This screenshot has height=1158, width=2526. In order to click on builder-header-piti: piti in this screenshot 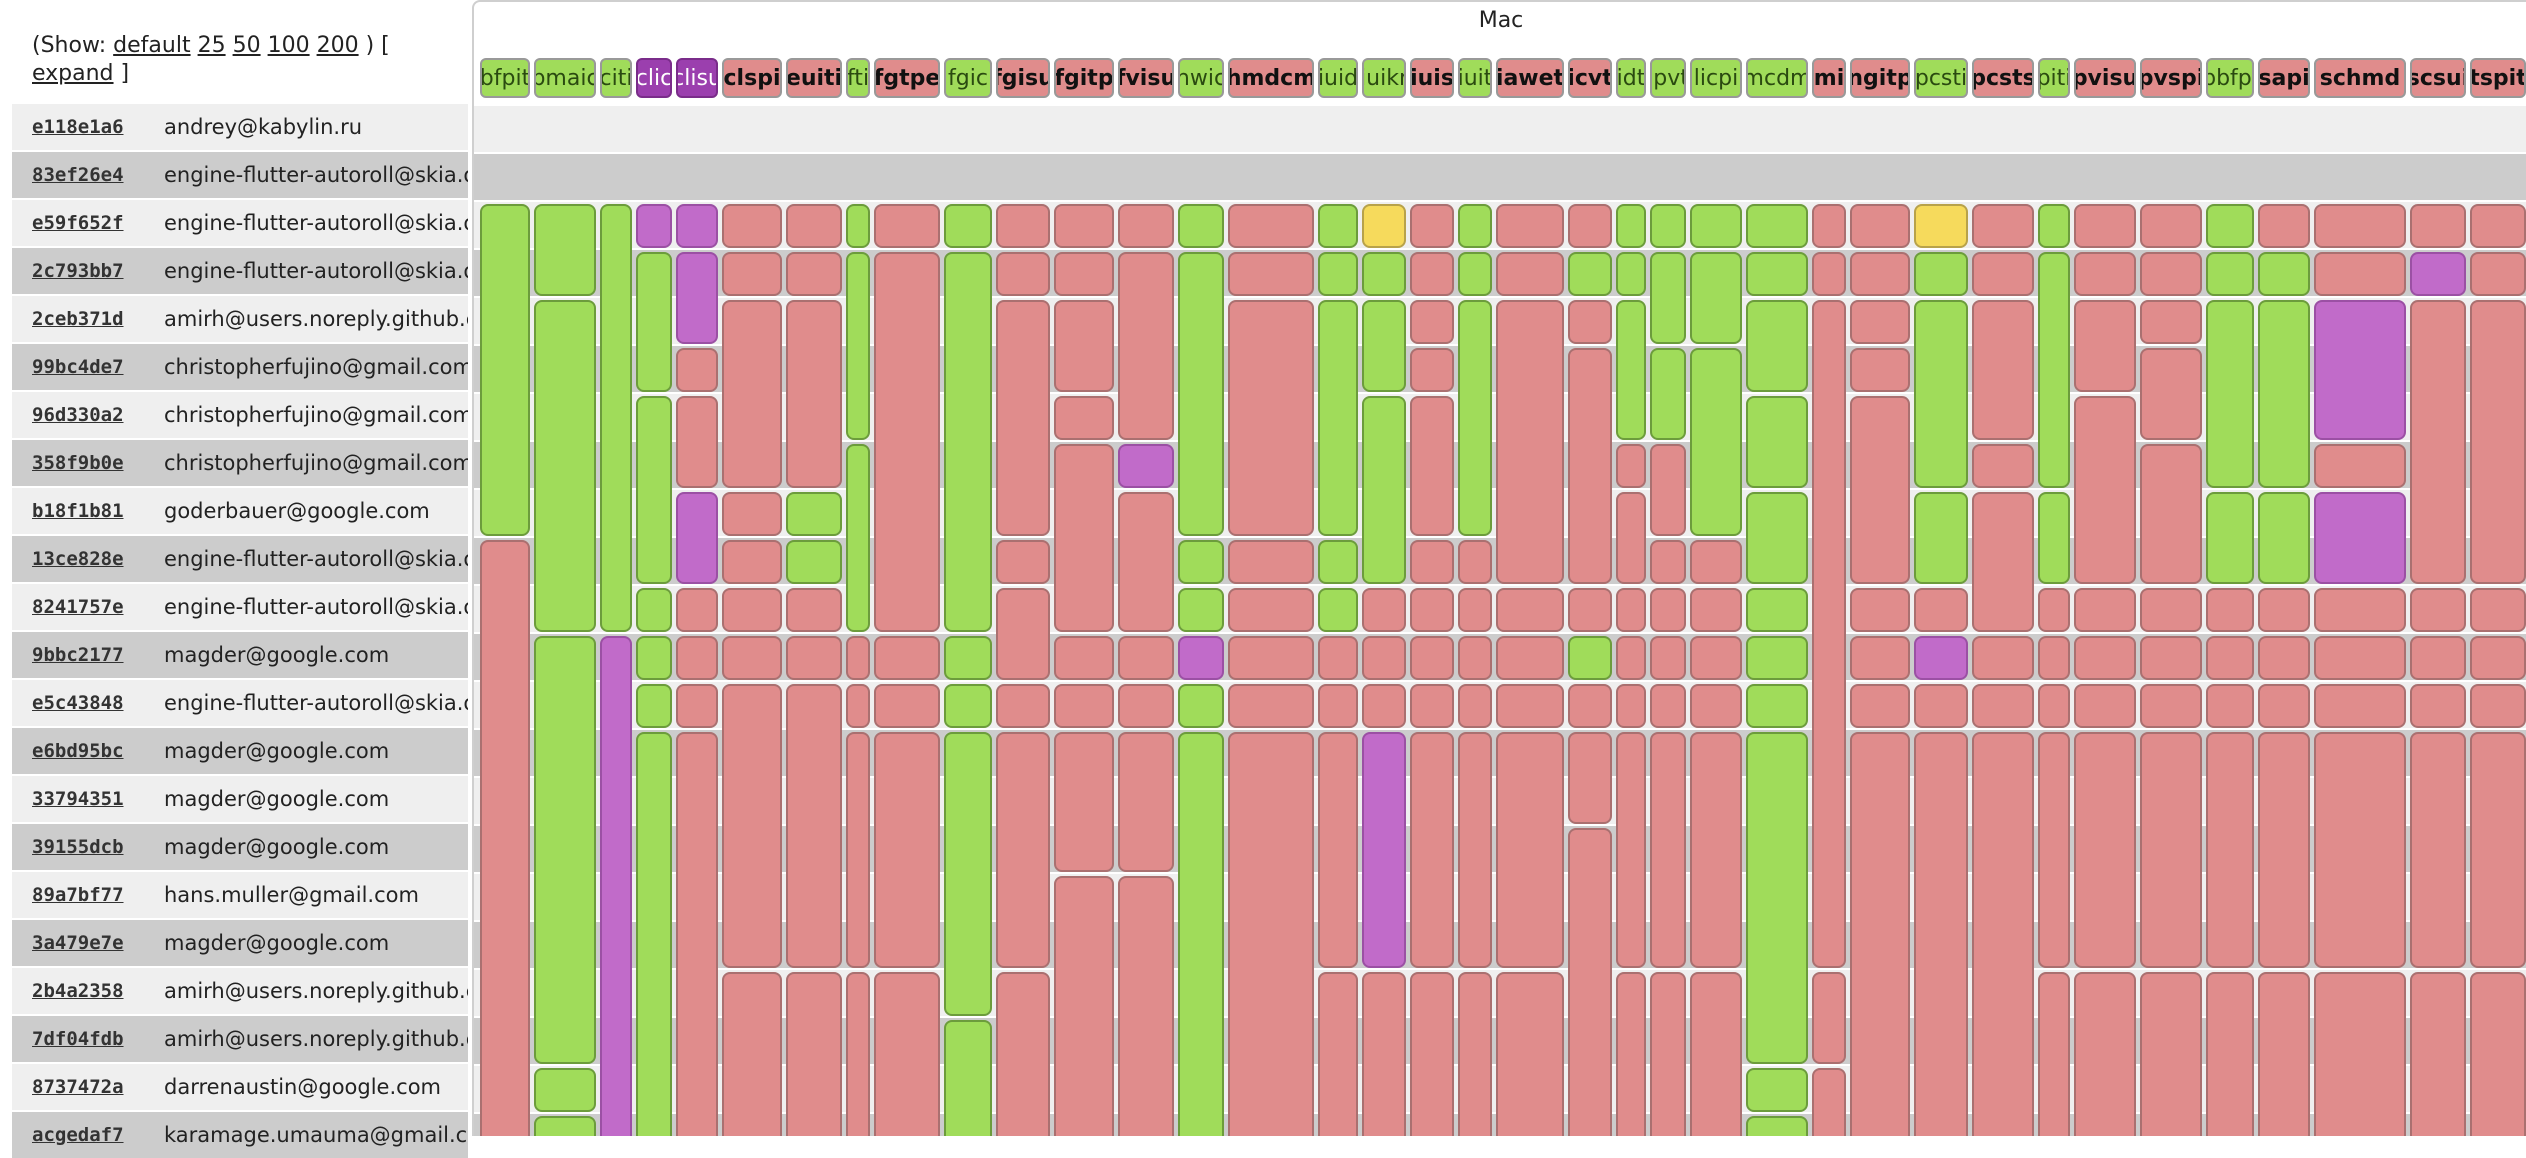, I will do `click(2054, 78)`.